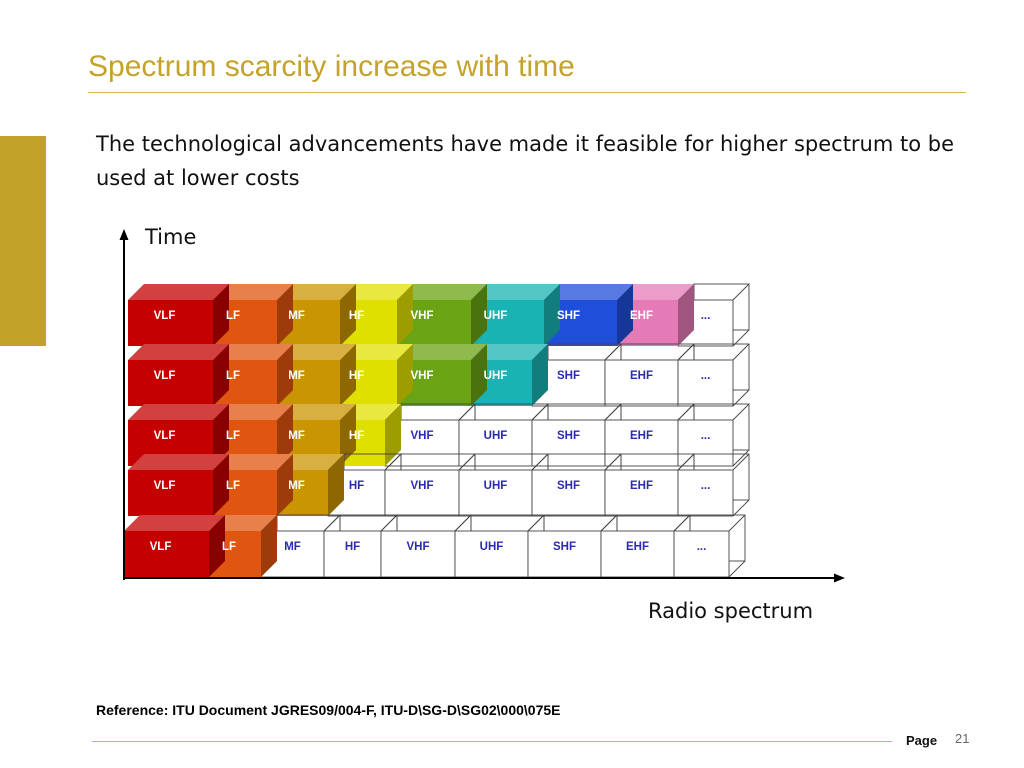 Image resolution: width=1024 pixels, height=768 pixels. I want to click on x-axis-arrow, so click(839, 578).